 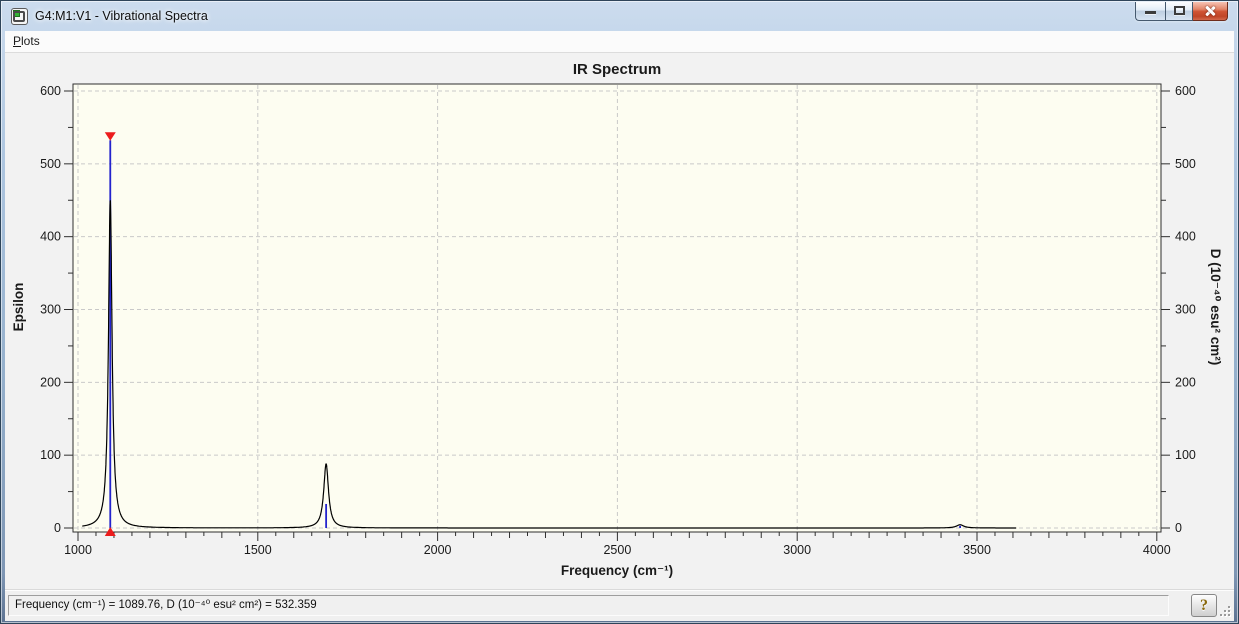 I want to click on help-button: ?, so click(x=1204, y=605).